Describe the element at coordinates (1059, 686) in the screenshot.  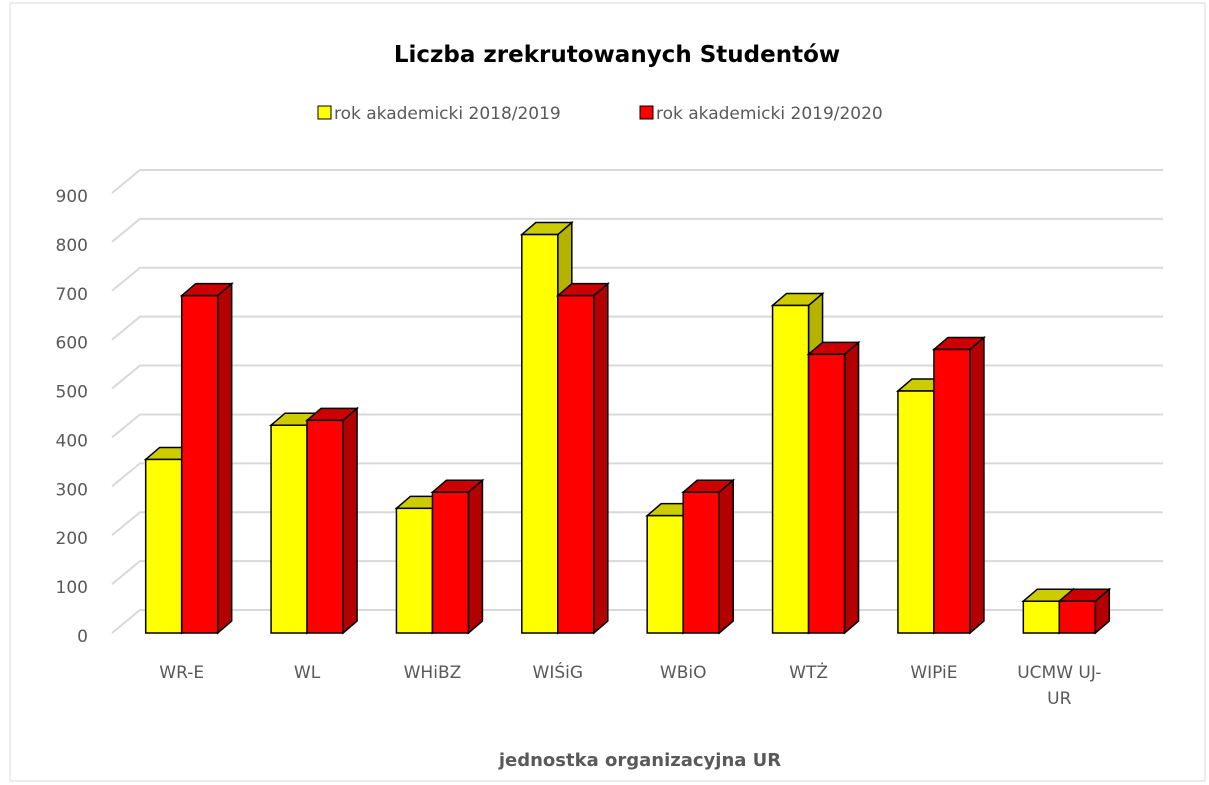
I see `x-tick-label: UCMW UJ-UR` at that location.